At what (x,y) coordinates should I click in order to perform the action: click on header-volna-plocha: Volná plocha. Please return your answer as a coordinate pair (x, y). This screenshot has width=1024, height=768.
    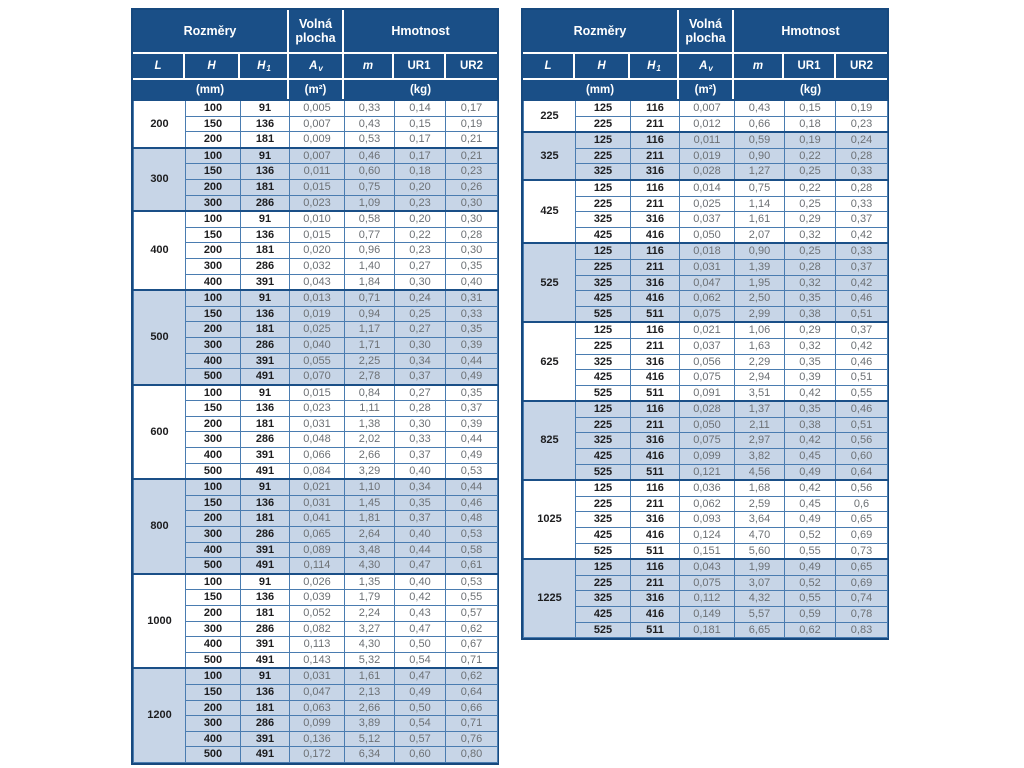
    Looking at the image, I should click on (315, 31).